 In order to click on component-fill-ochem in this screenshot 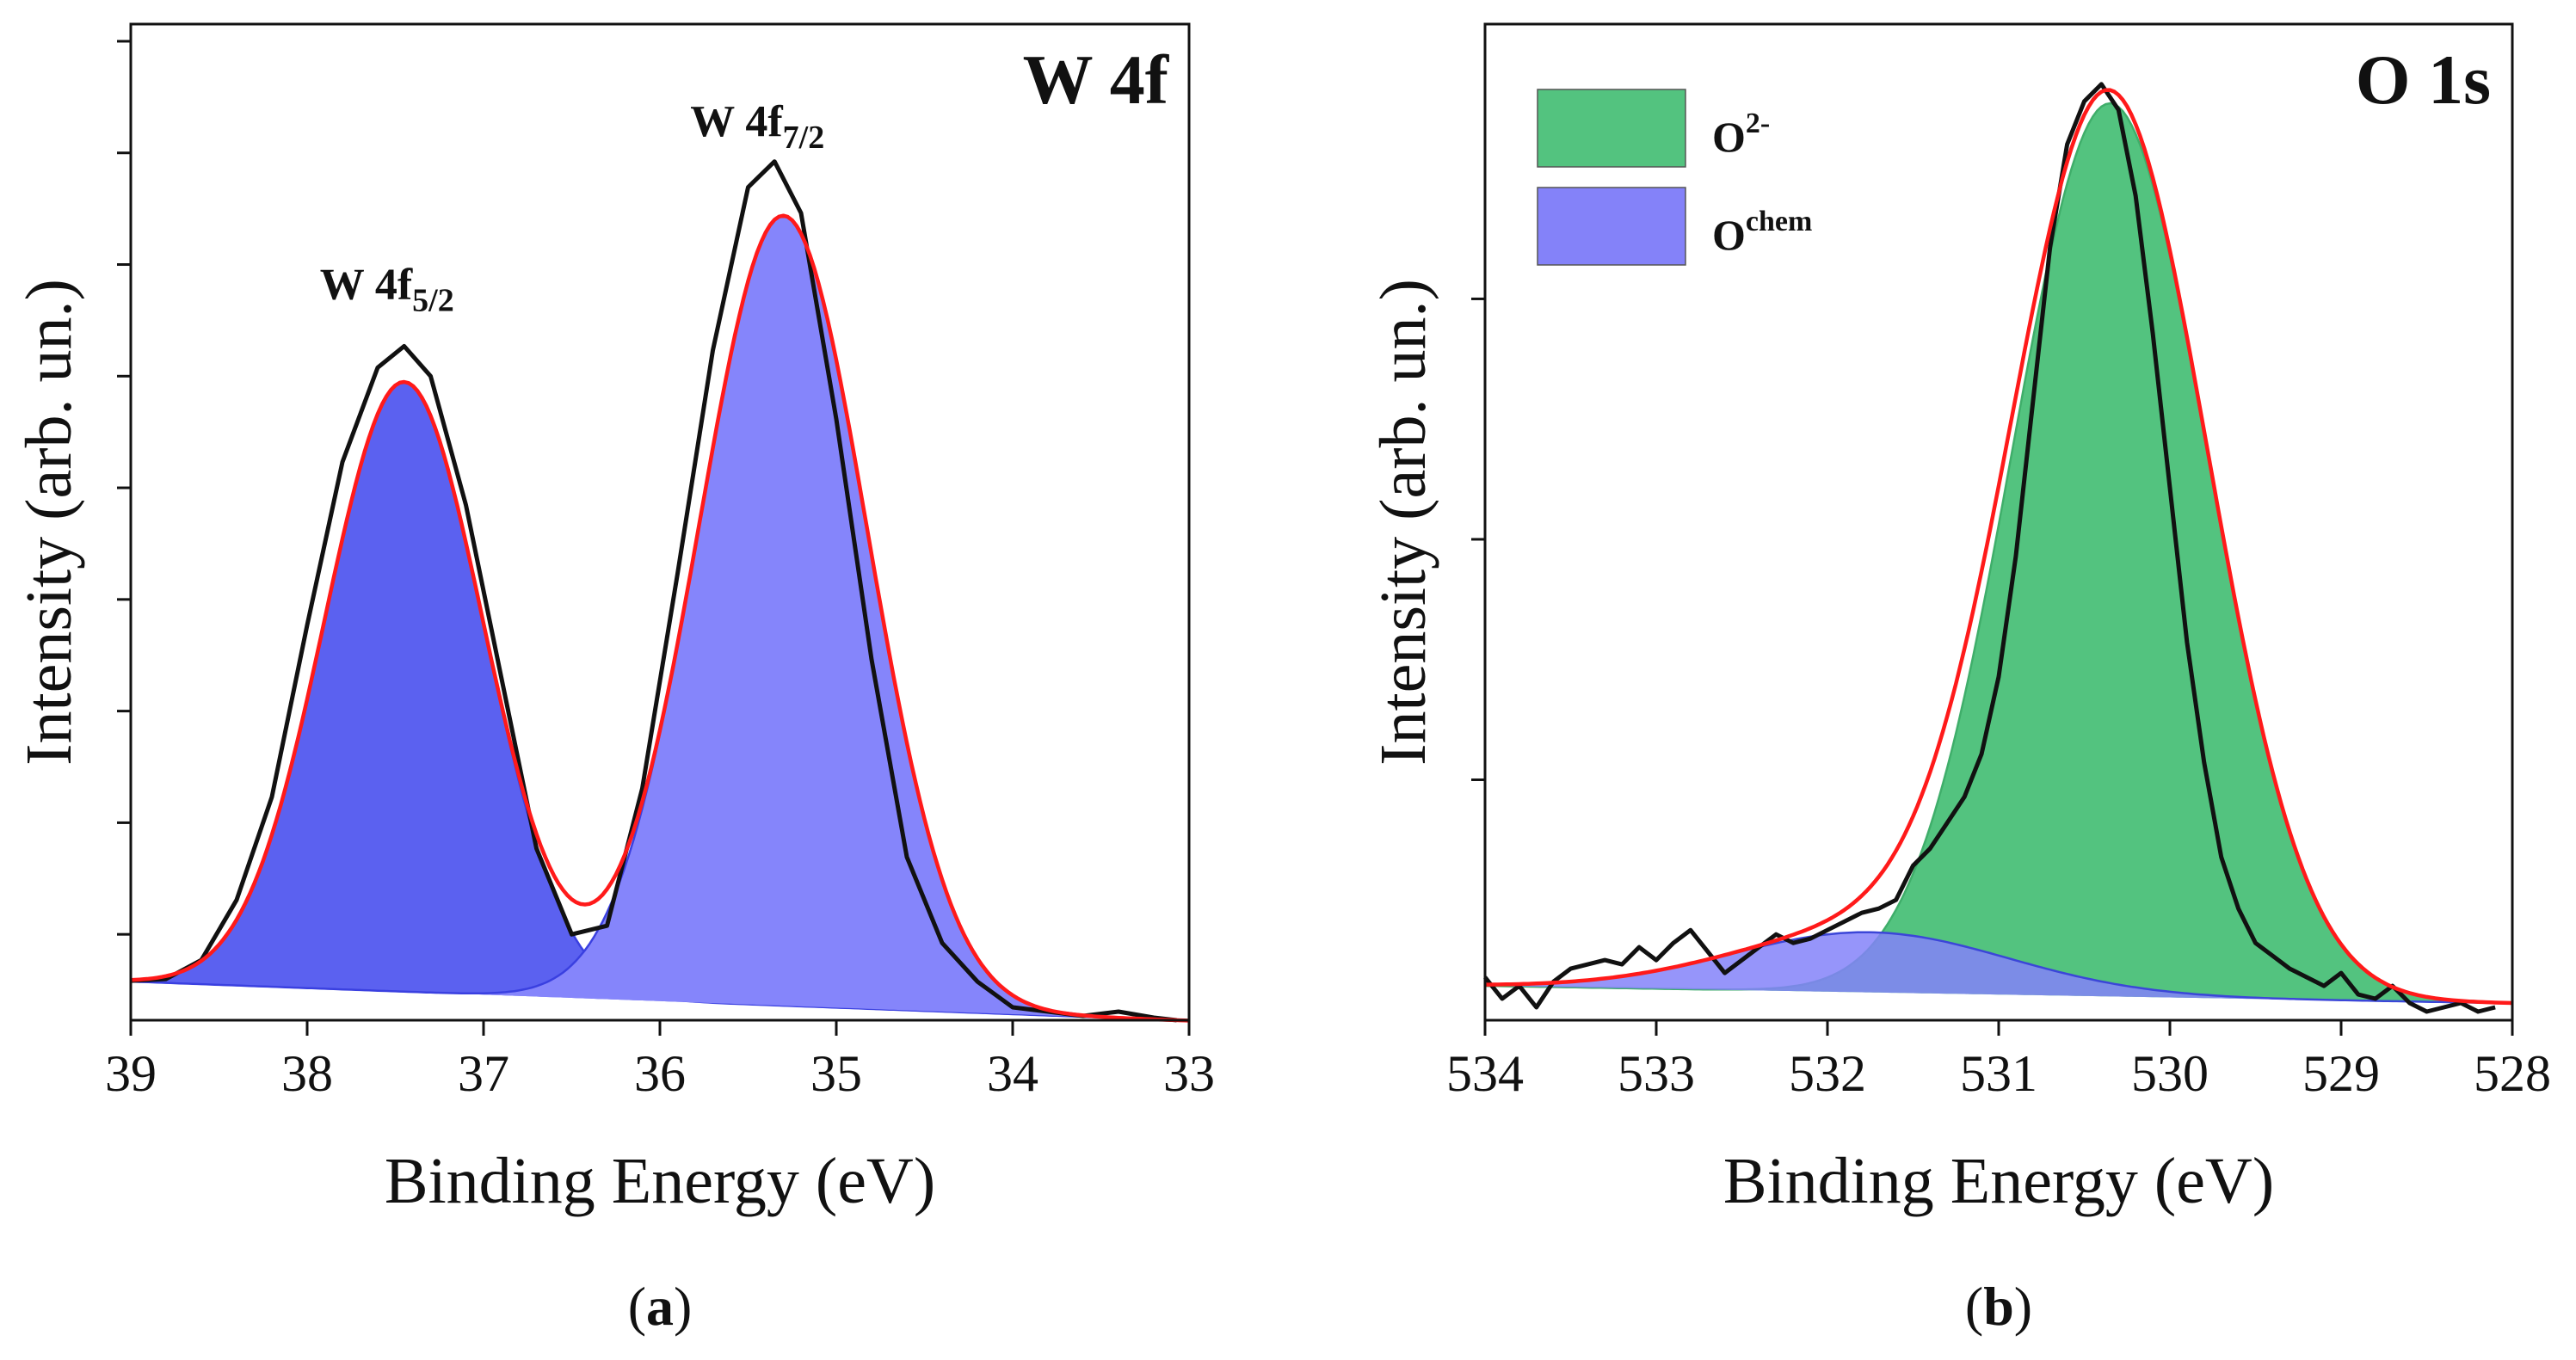, I will do `click(1999, 968)`.